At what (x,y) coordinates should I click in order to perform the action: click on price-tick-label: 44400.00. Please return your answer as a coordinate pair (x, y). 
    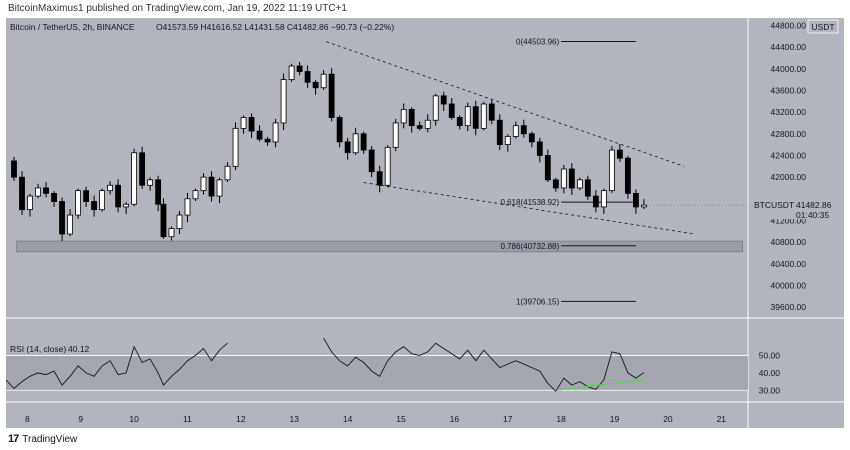
    Looking at the image, I should click on (789, 47).